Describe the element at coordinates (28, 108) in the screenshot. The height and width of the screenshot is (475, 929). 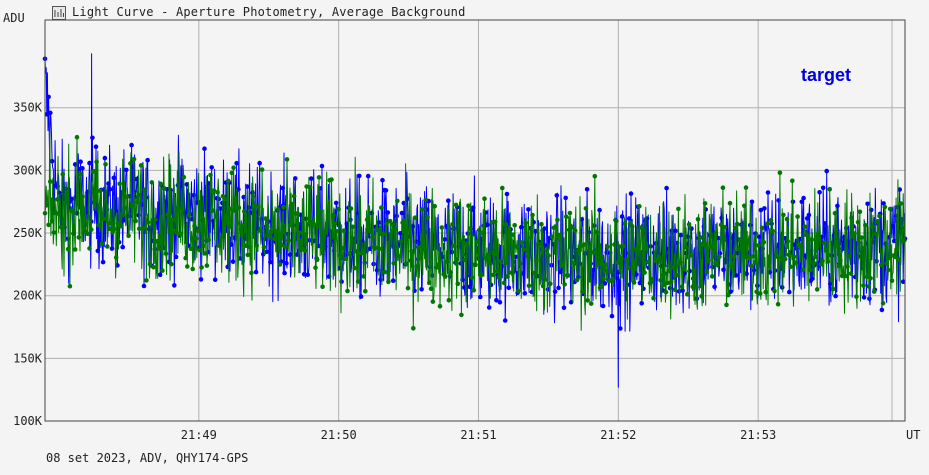
I see `y-tick-label: 350K` at that location.